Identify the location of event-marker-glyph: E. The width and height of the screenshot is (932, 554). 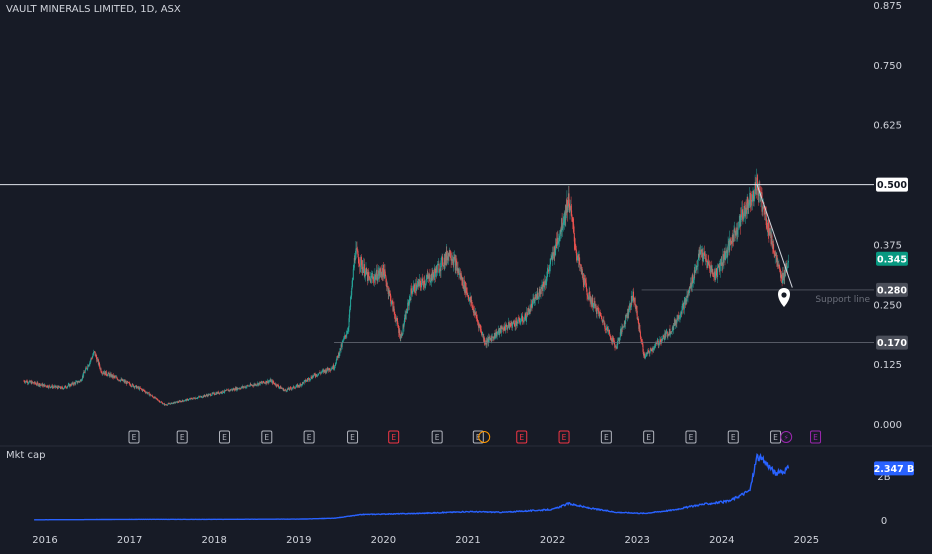
(648, 437).